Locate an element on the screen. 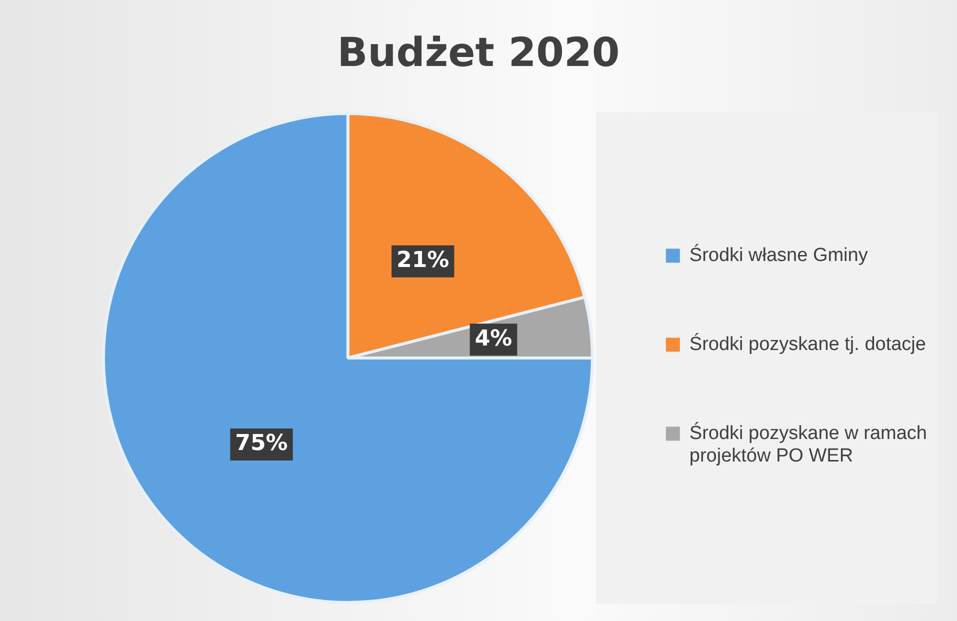 The width and height of the screenshot is (957, 621). data-label: 21% is located at coordinates (423, 261).